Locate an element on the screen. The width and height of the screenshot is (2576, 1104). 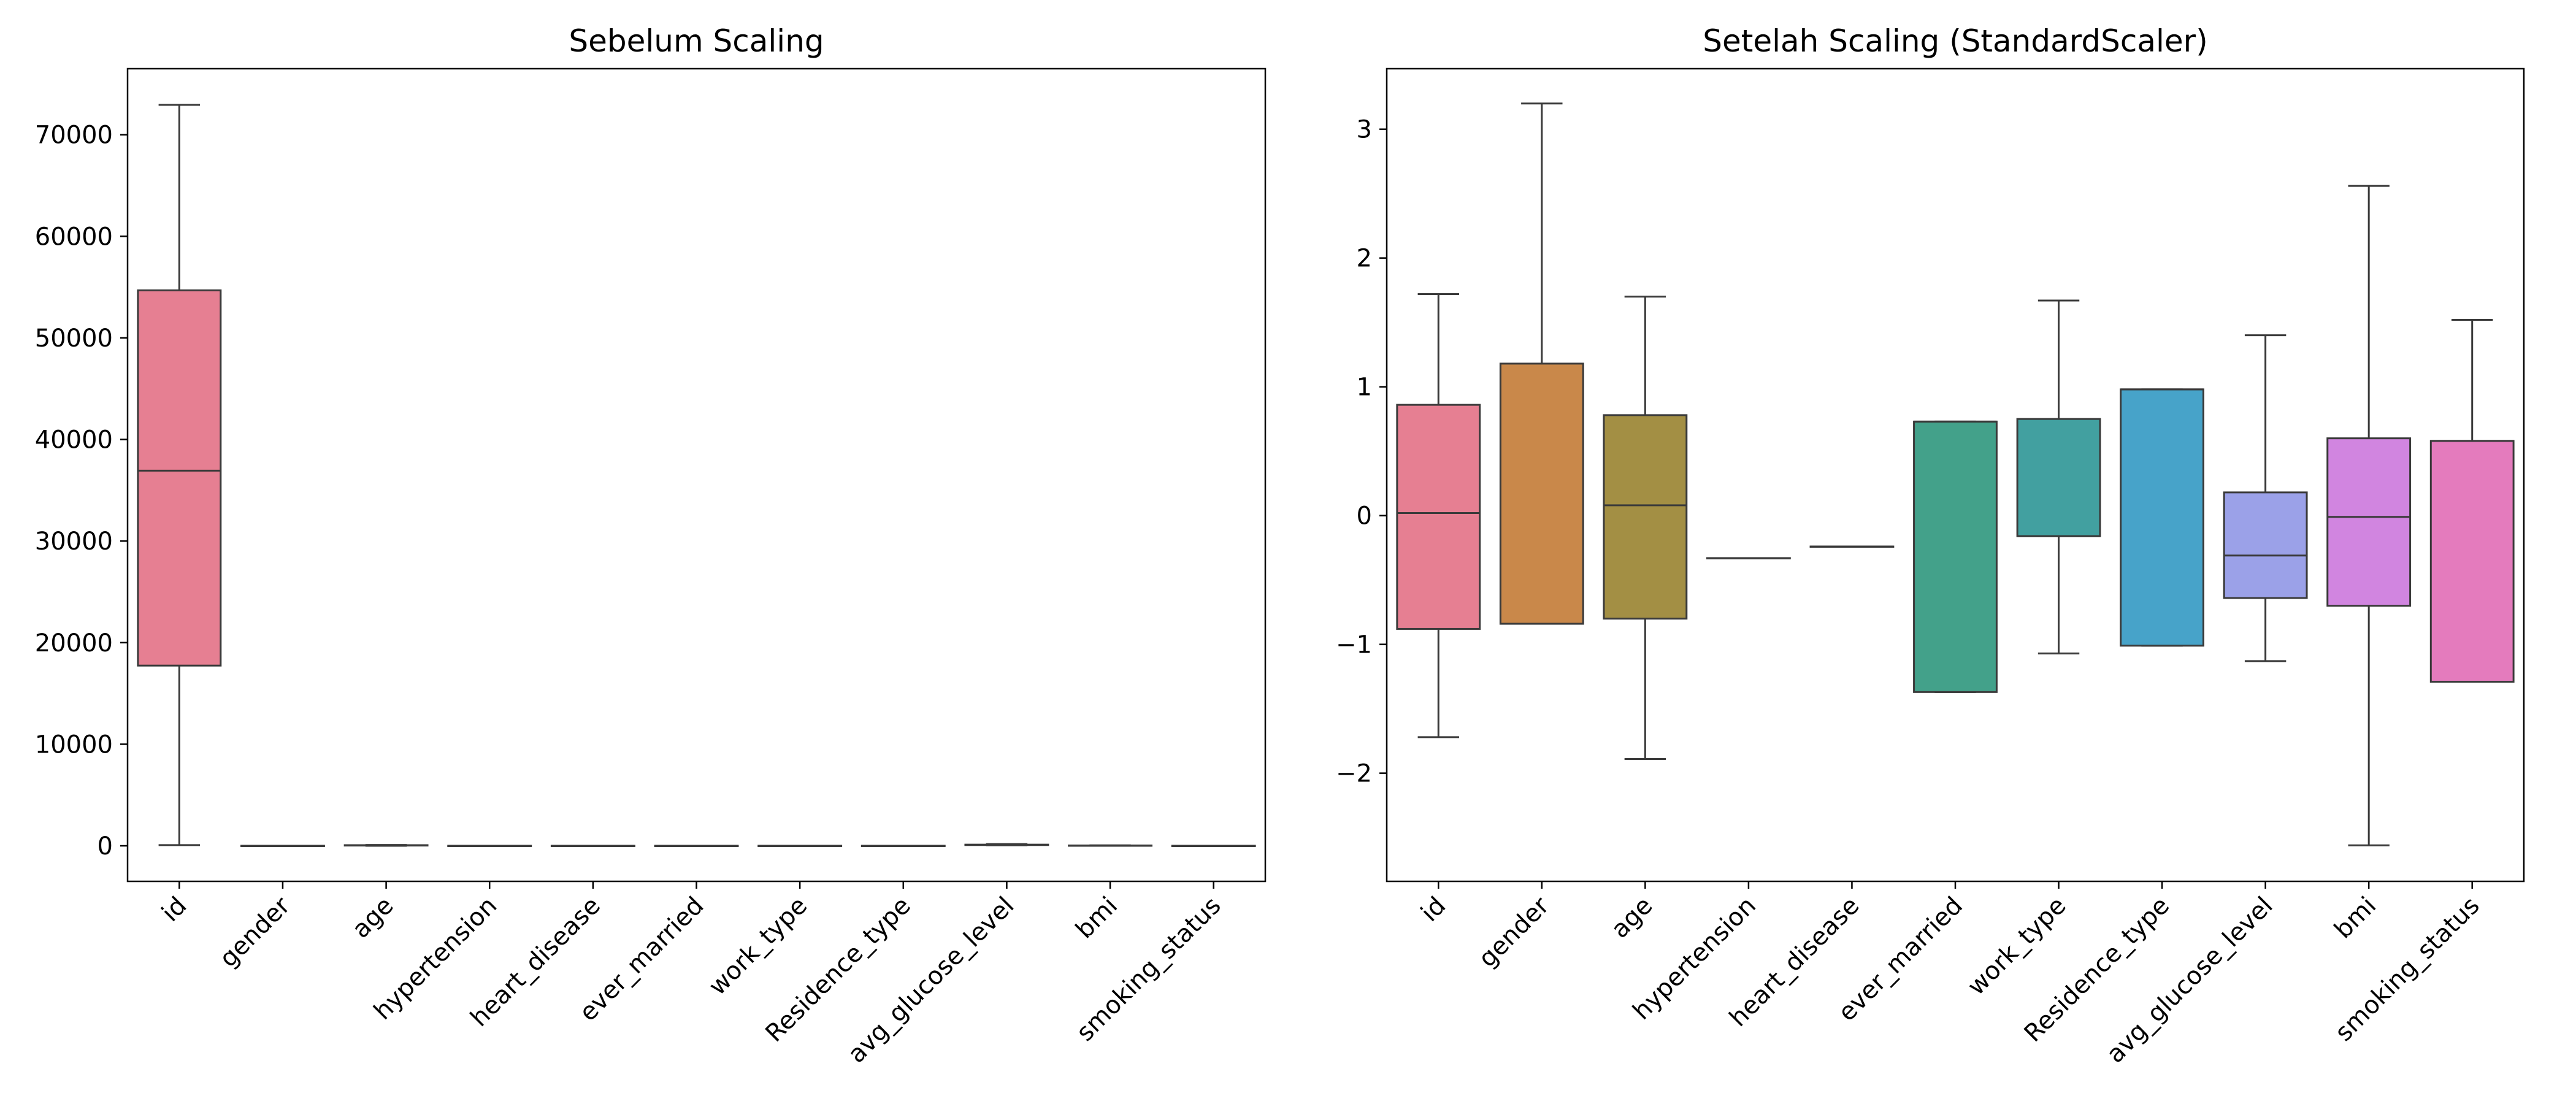
before-box-avg_glucose_level is located at coordinates (1006, 844).